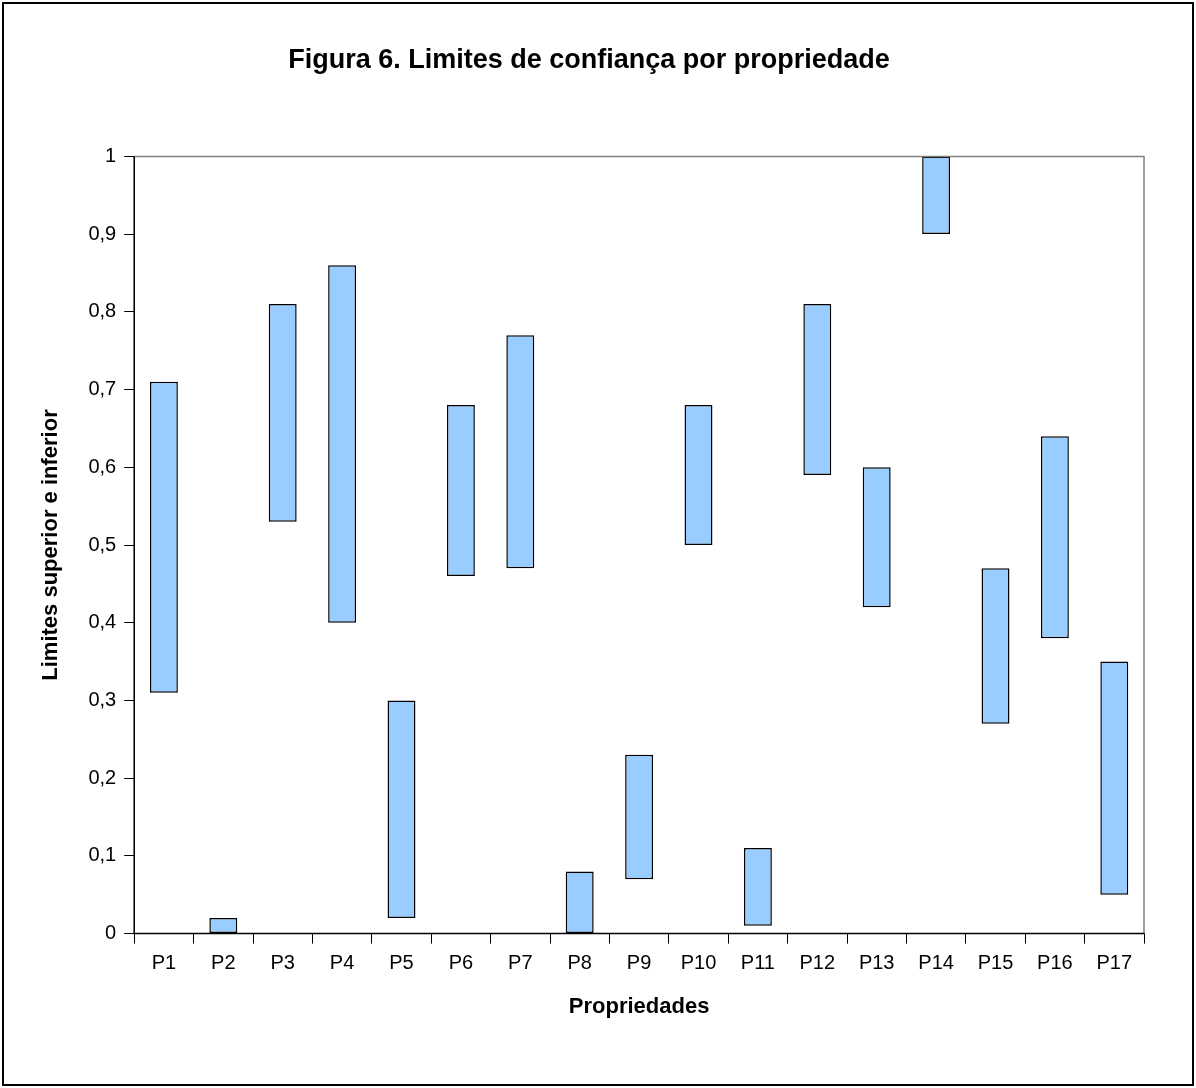  Describe the element at coordinates (639, 962) in the screenshot. I see `x-tick-label: P9` at that location.